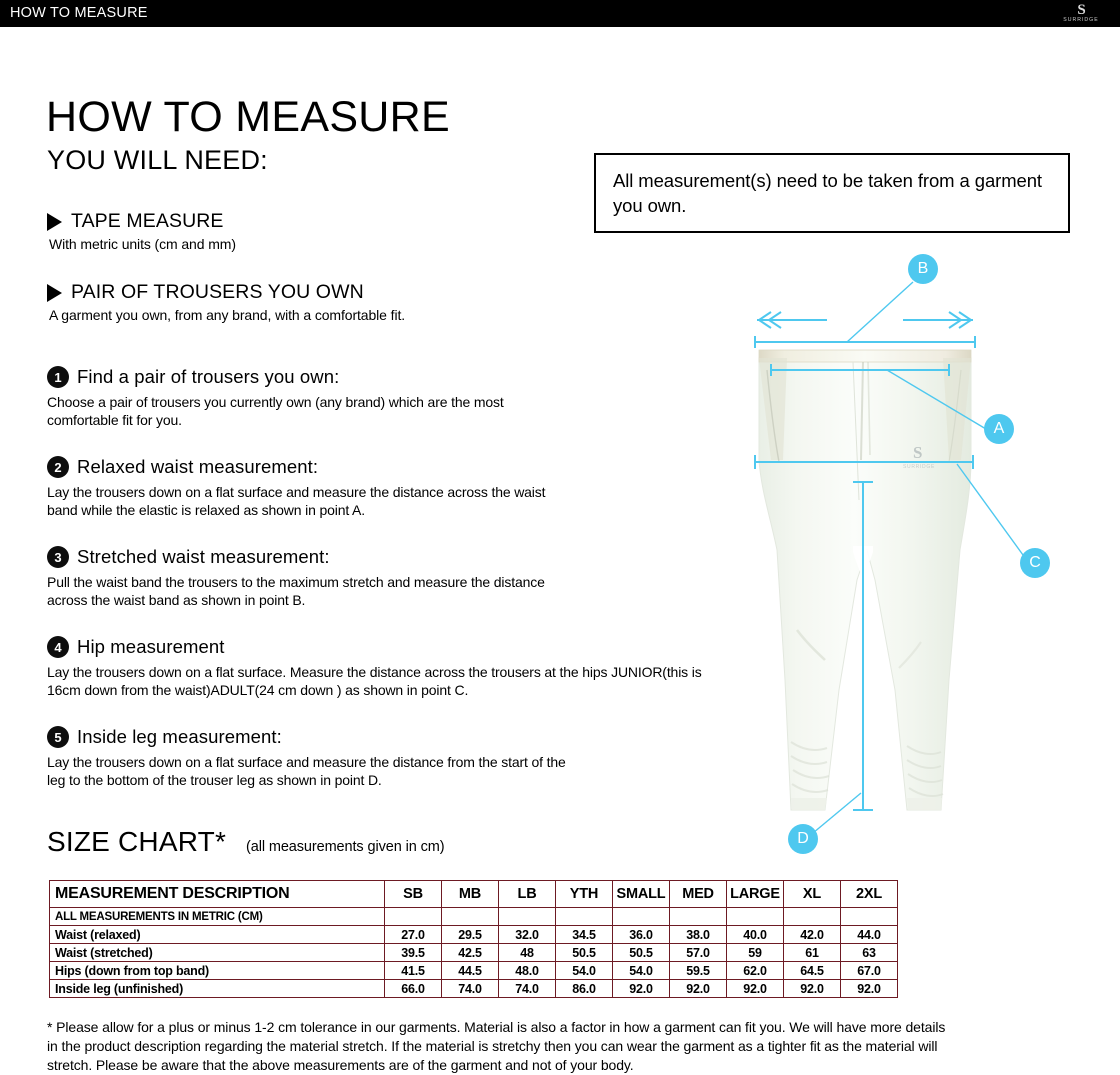 The image size is (1120, 1075). Describe the element at coordinates (1035, 563) in the screenshot. I see `callout-marker-c: C` at that location.